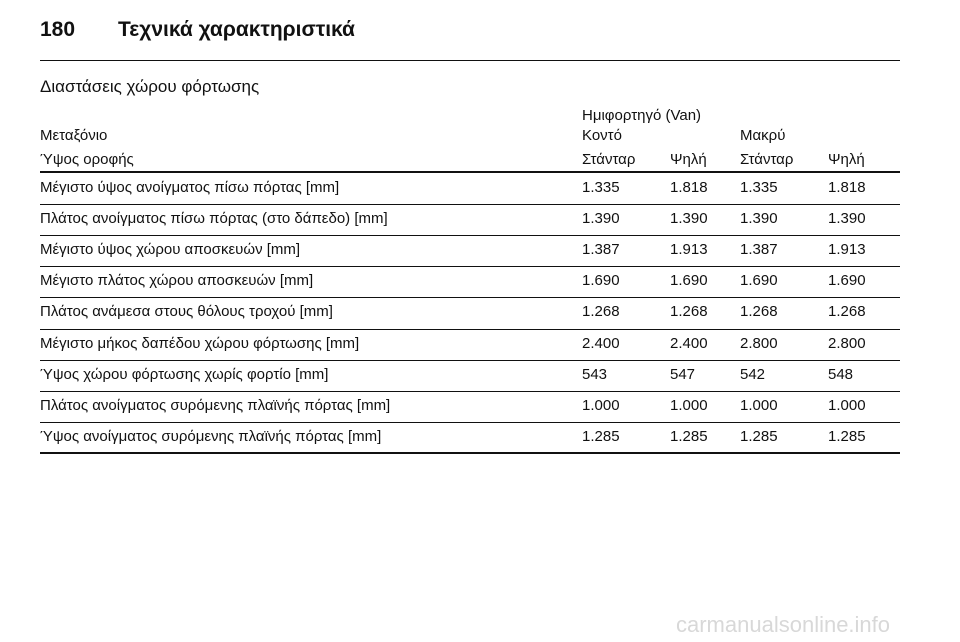  What do you see at coordinates (74, 135) in the screenshot?
I see `row-label: Μεταξόνιο` at bounding box center [74, 135].